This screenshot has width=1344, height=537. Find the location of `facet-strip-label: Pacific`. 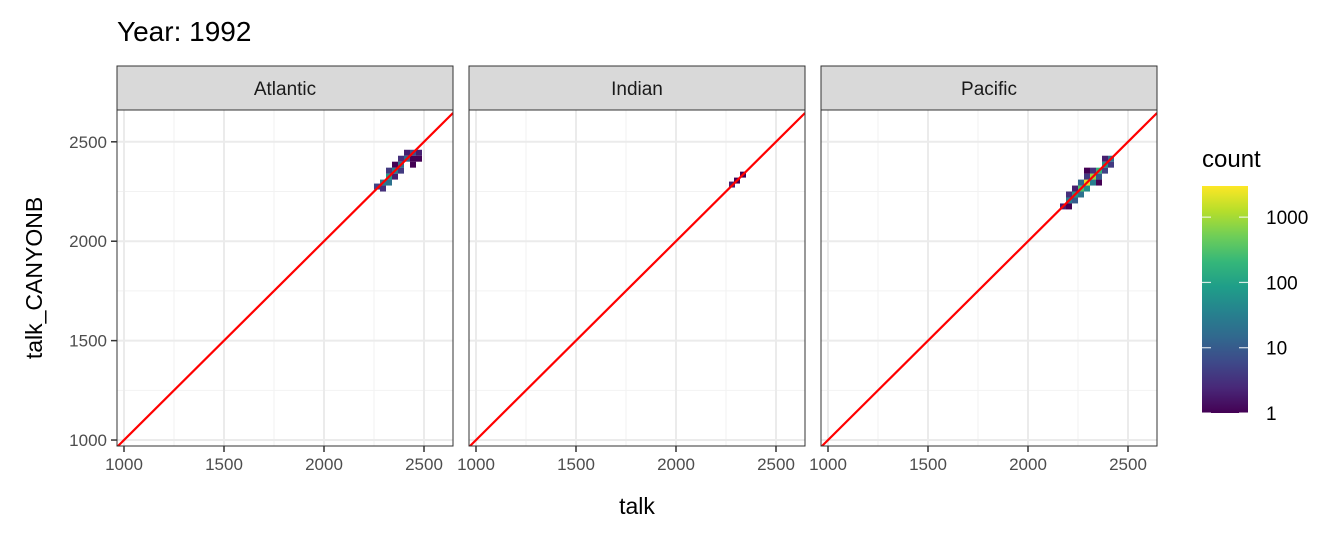

facet-strip-label: Pacific is located at coordinates (989, 89).